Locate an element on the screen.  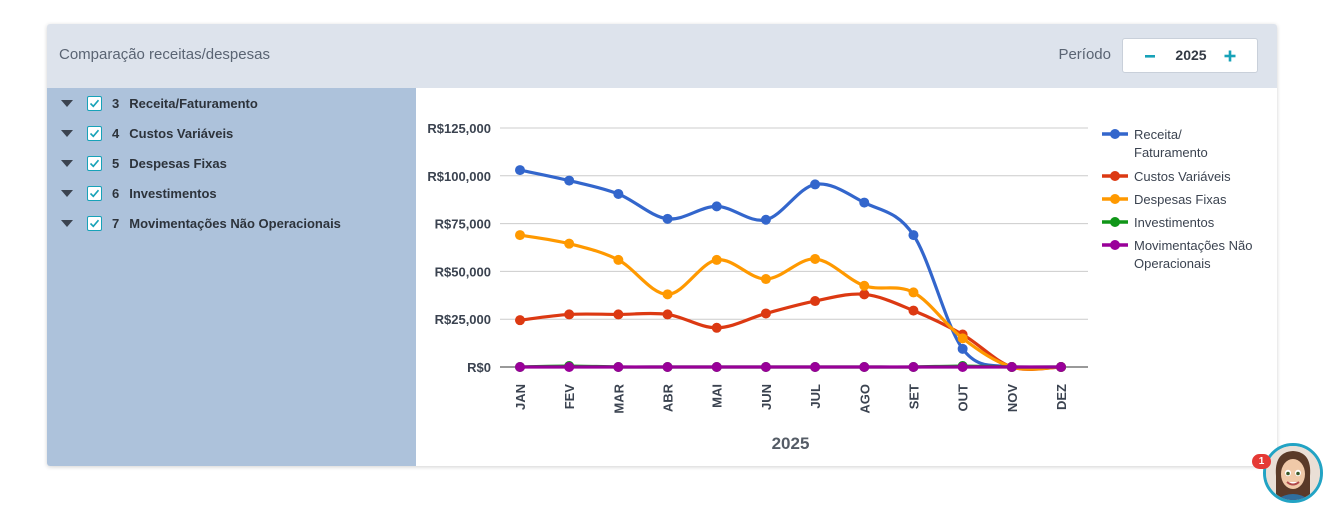
assistant-avatar-icon is located at coordinates (1293, 473).